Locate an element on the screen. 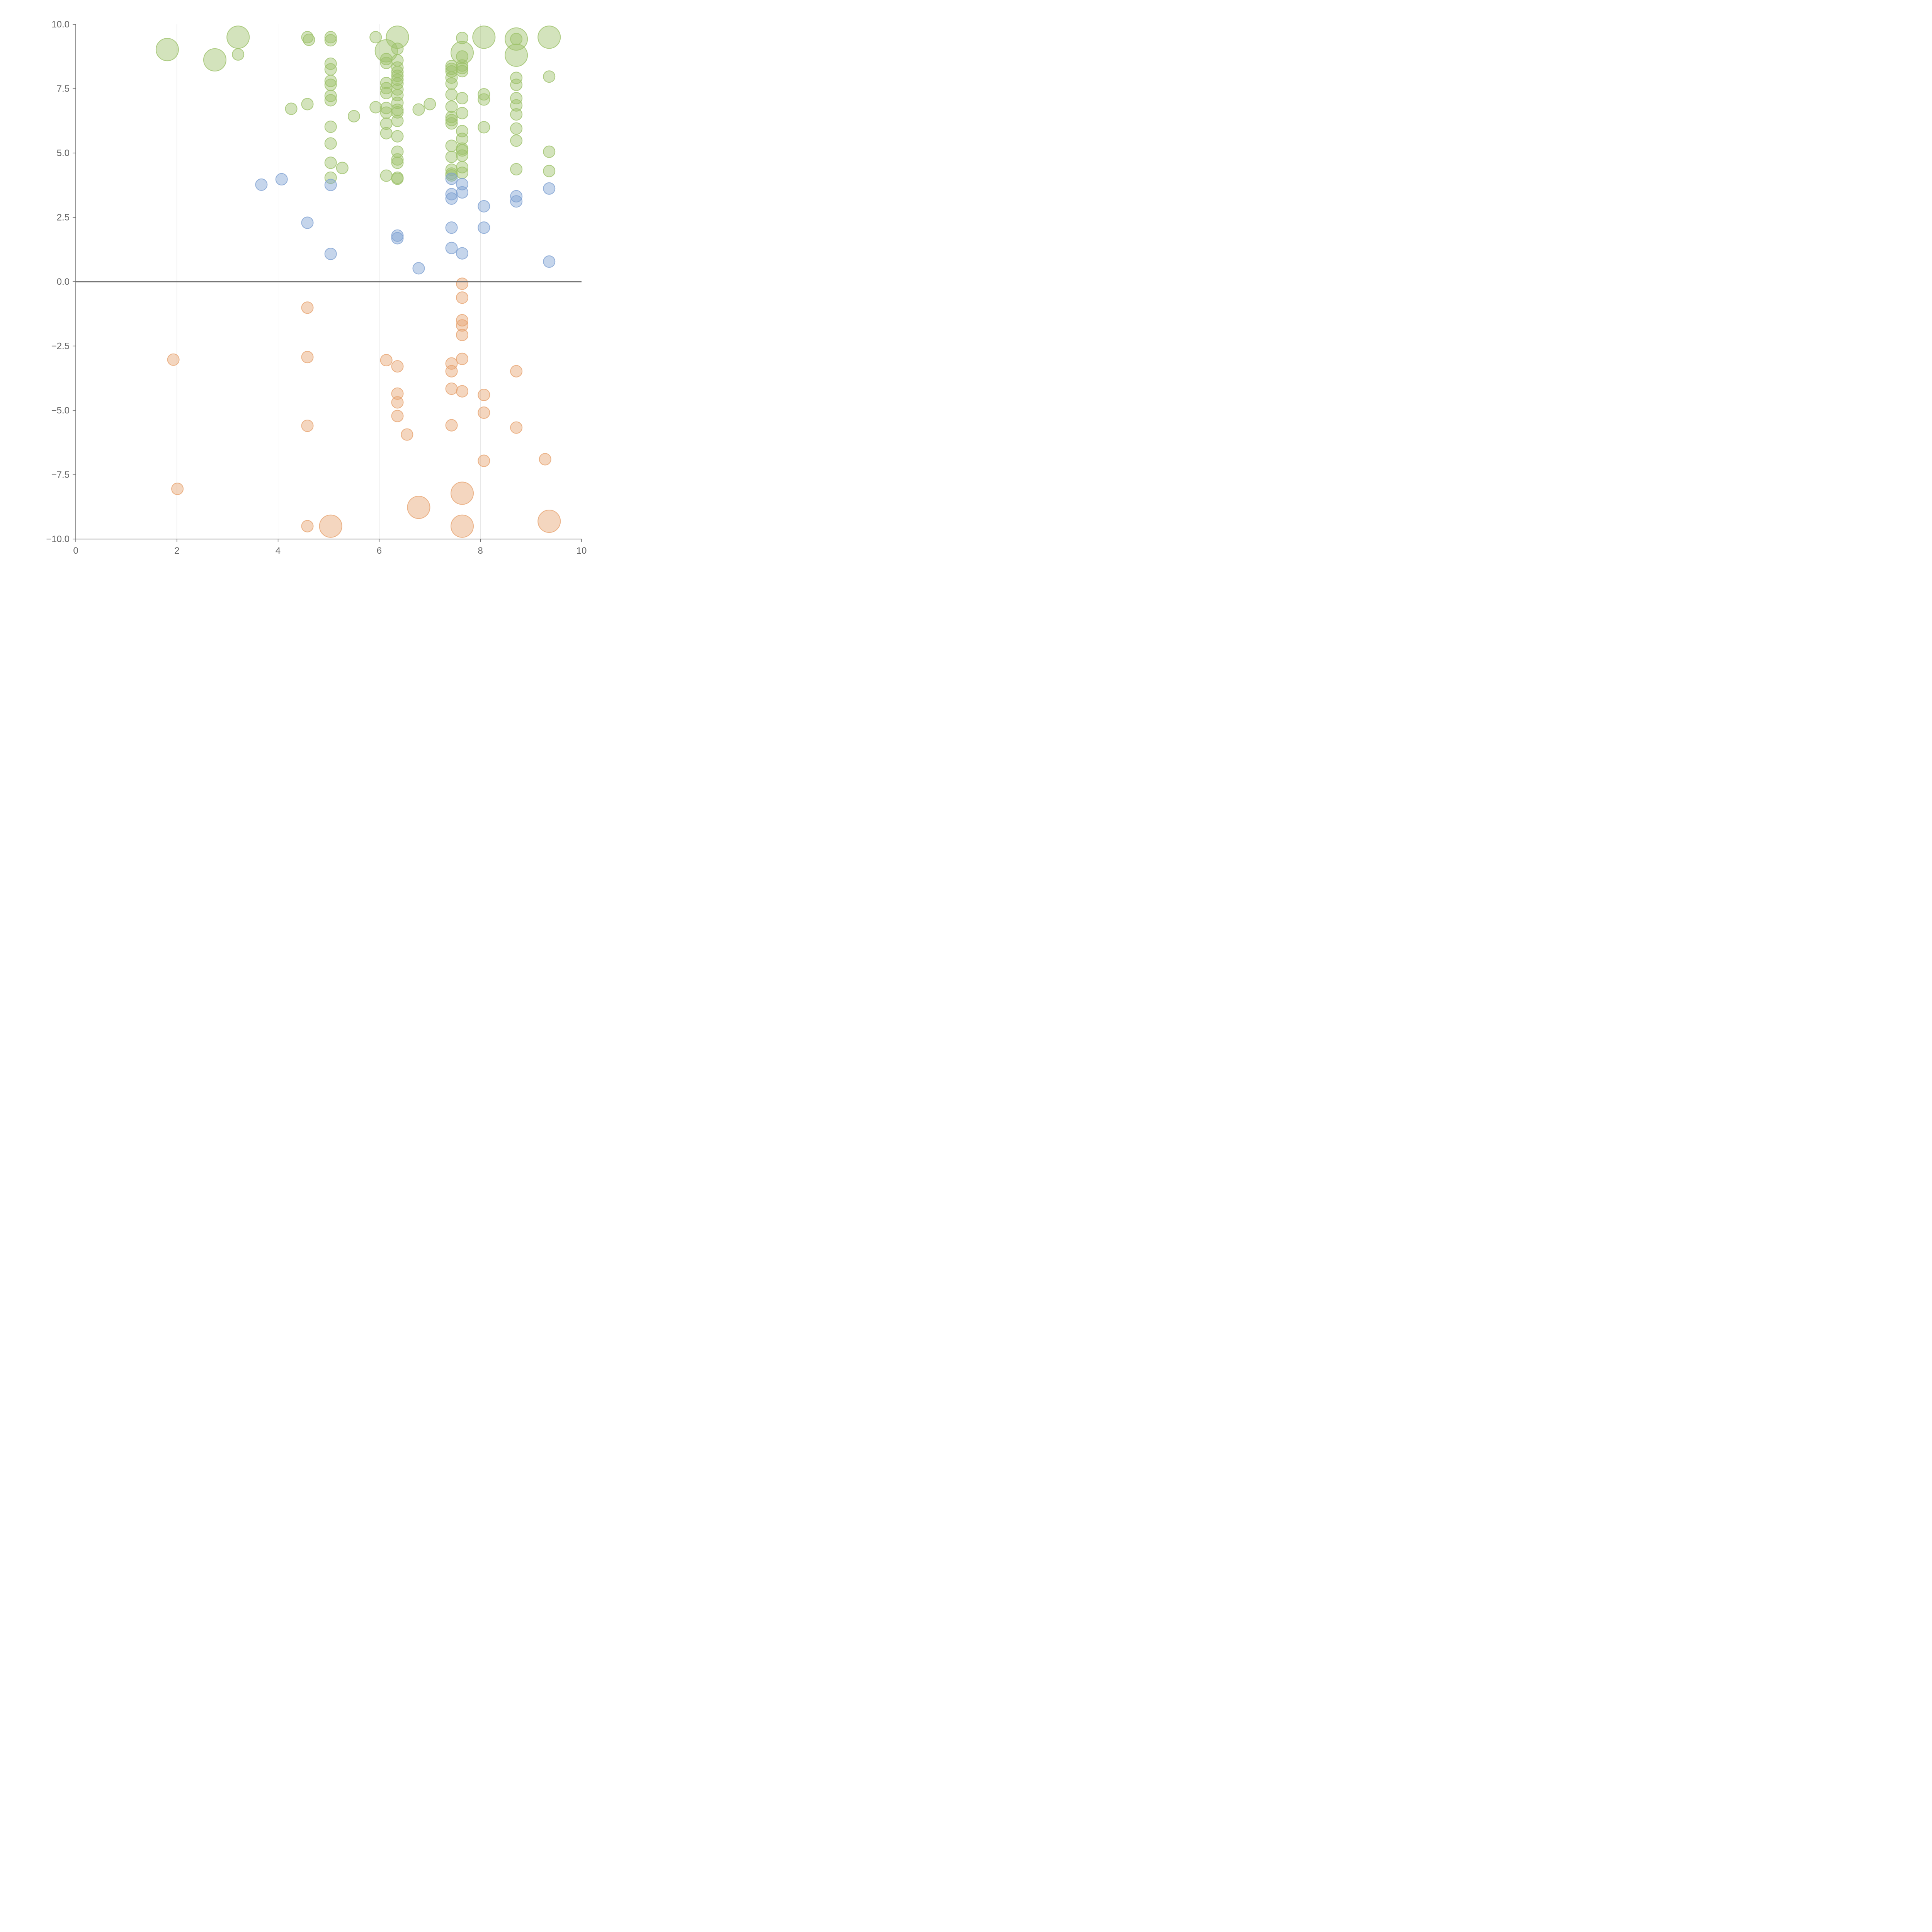 This screenshot has width=1932, height=1932. y-tick-label: −2.5 is located at coordinates (61, 346).